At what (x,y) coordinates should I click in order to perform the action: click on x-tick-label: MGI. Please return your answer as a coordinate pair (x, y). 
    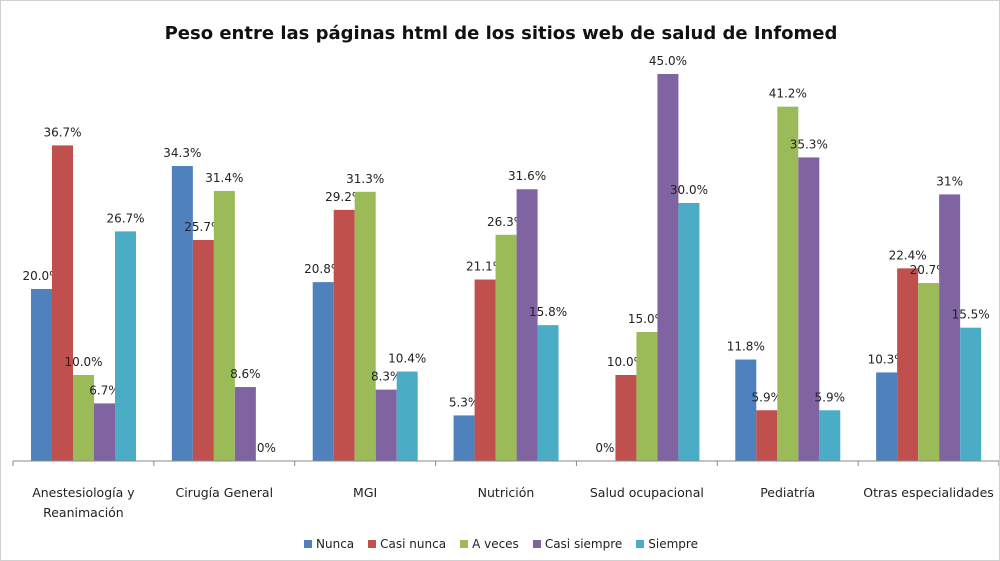
    Looking at the image, I should click on (365, 492).